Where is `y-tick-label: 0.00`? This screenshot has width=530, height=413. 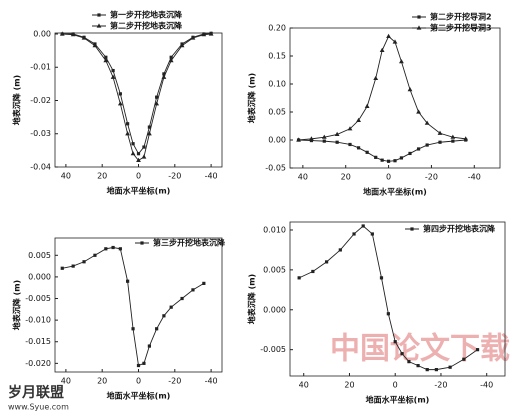
y-tick-label: 0.00 is located at coordinates (42, 33).